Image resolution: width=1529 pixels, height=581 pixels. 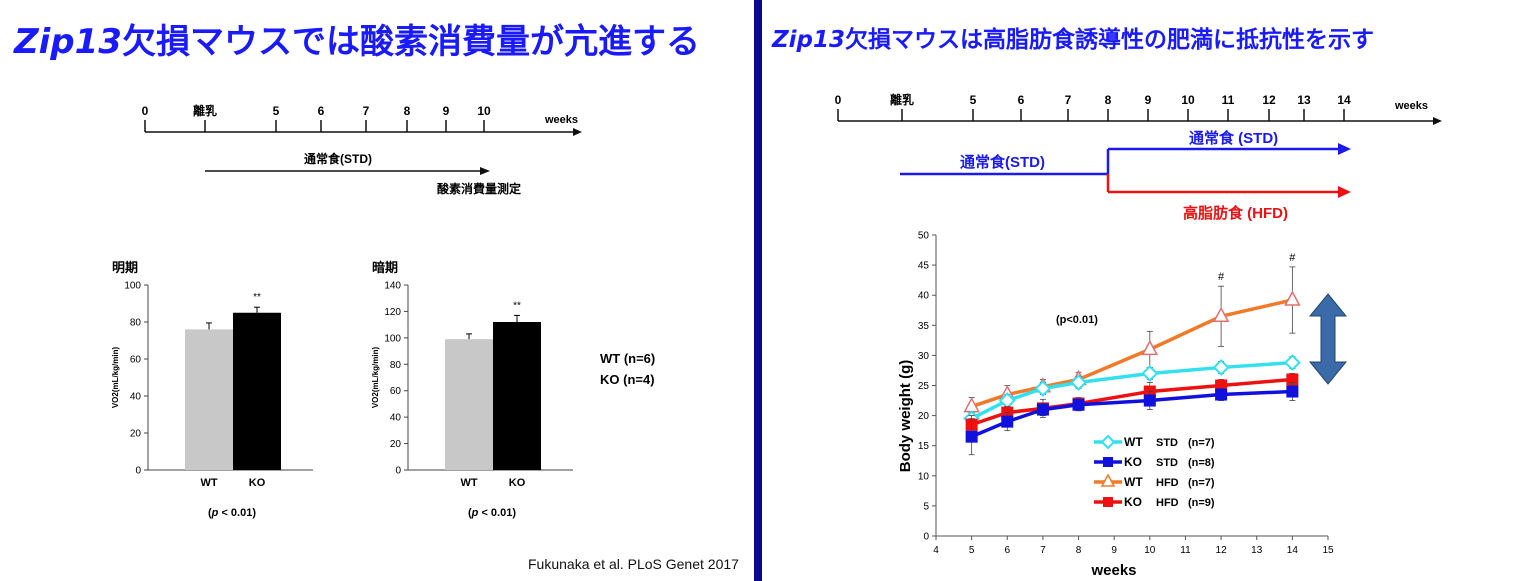 I want to click on y-tick-label: 140, so click(x=392, y=286).